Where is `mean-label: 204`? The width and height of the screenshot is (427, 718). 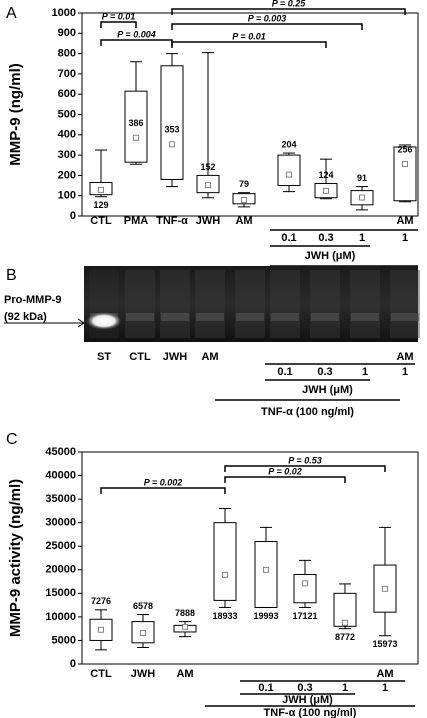
mean-label: 204 is located at coordinates (288, 144).